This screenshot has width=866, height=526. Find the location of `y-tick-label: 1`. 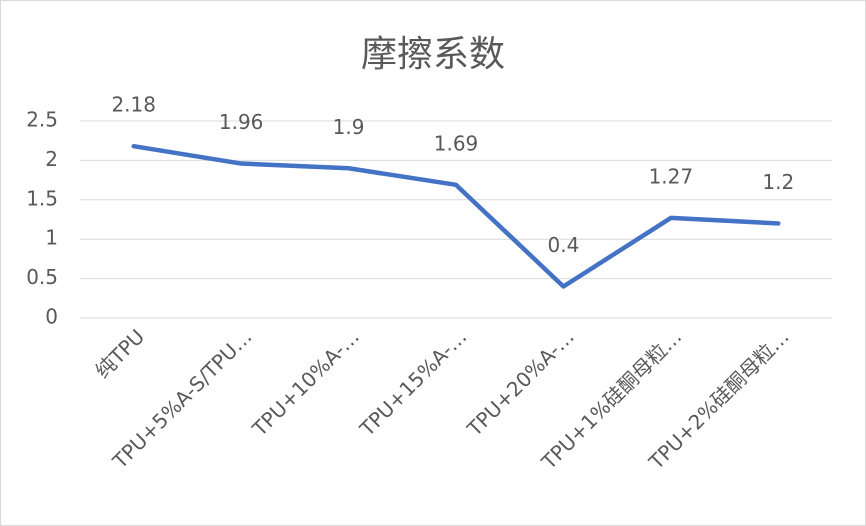

y-tick-label: 1 is located at coordinates (51, 238).